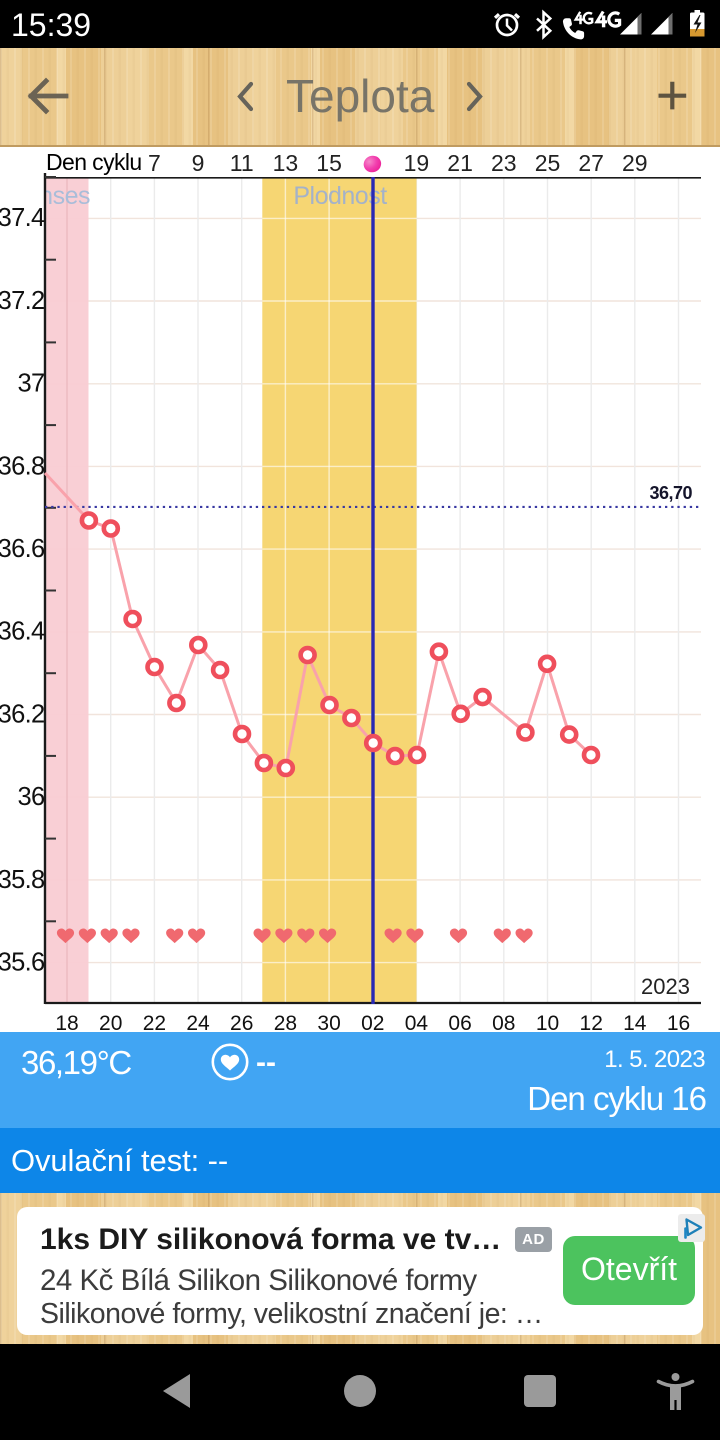  What do you see at coordinates (417, 163) in the screenshot?
I see `svg-text: 19` at bounding box center [417, 163].